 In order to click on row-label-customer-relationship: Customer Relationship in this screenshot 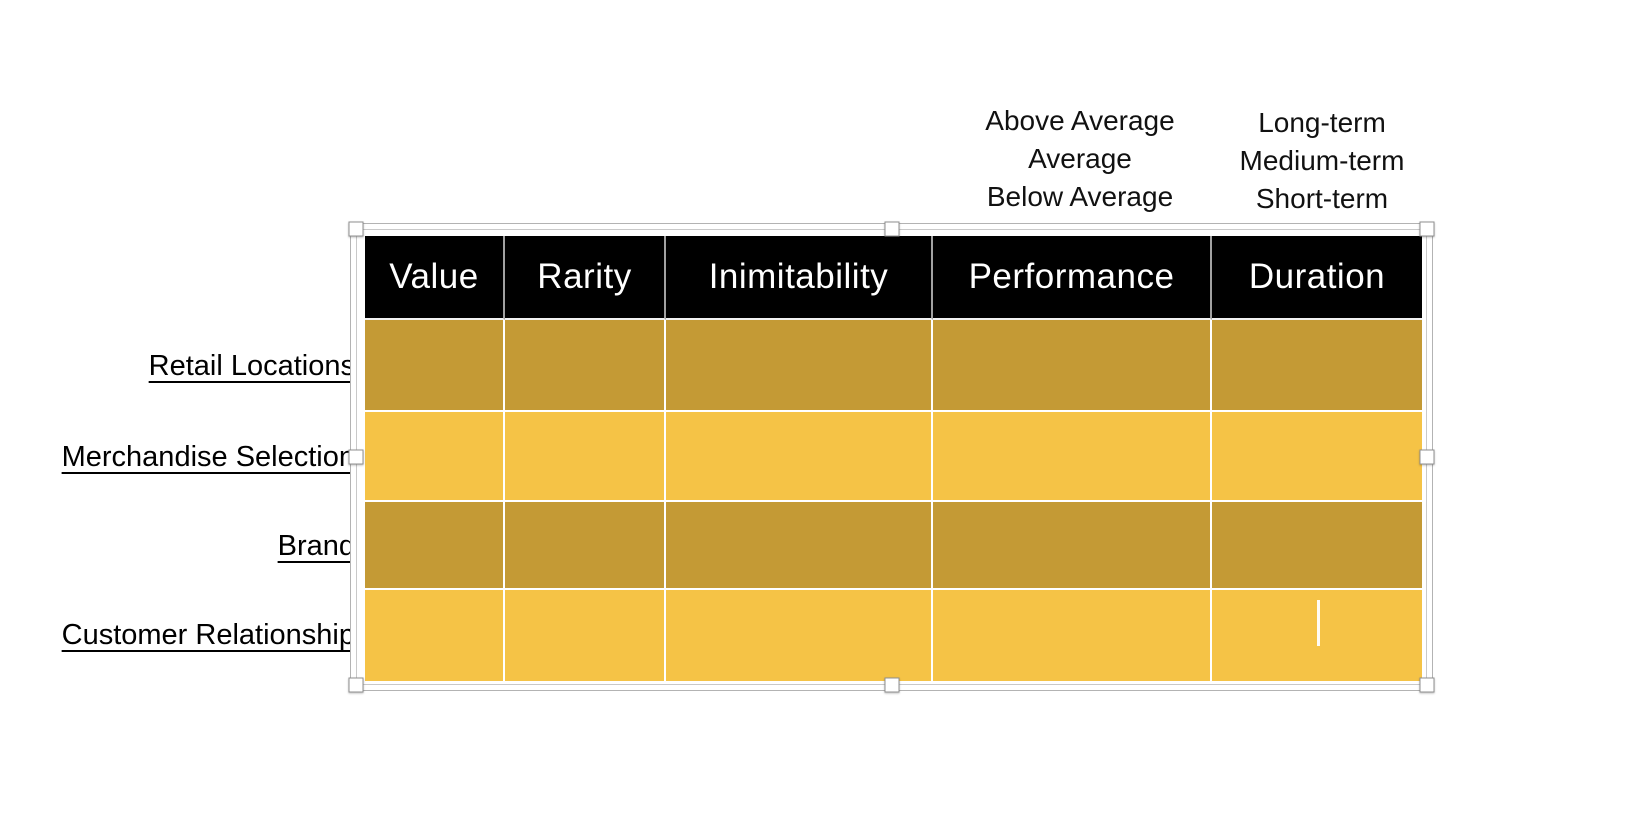, I will do `click(208, 635)`.